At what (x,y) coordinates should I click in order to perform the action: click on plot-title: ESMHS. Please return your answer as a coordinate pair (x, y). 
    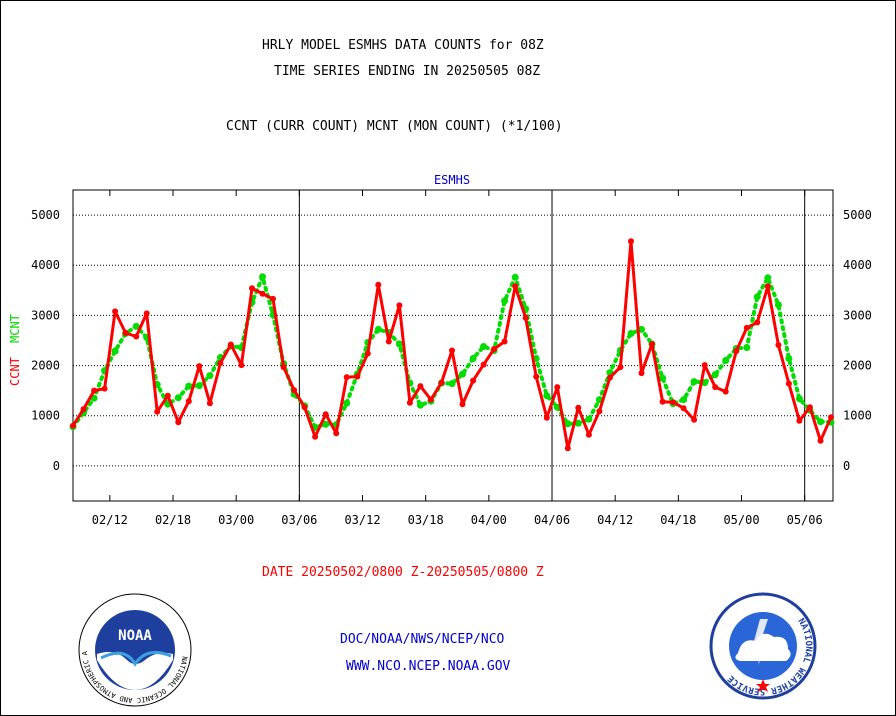
    Looking at the image, I should click on (452, 180).